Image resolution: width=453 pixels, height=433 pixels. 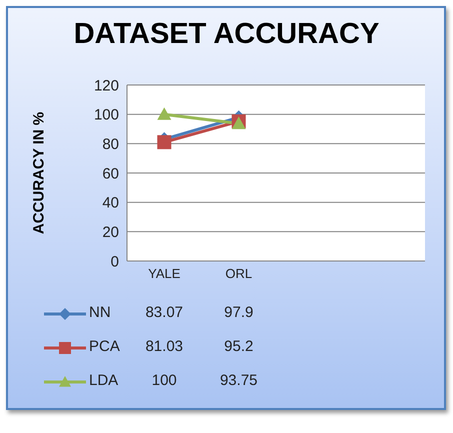 I want to click on x-tick-label: ORL, so click(x=238, y=274).